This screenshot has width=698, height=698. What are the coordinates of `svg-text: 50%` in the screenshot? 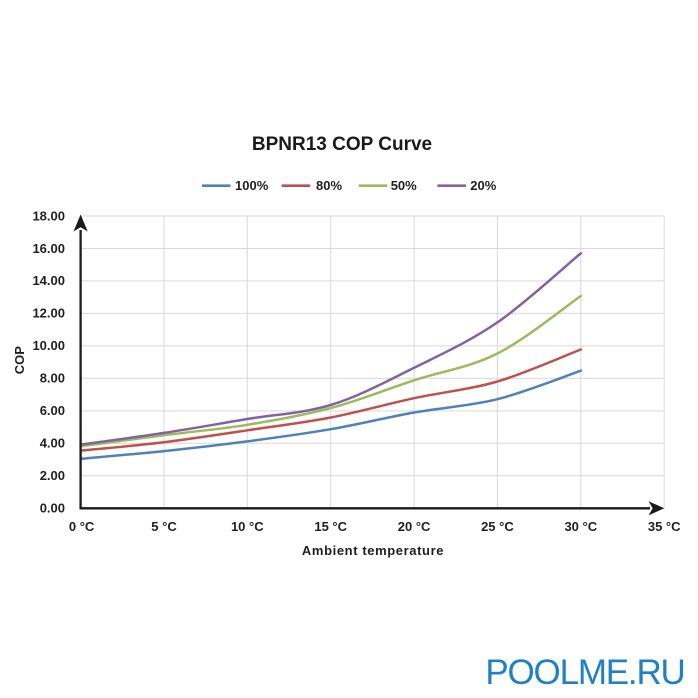 It's located at (404, 185).